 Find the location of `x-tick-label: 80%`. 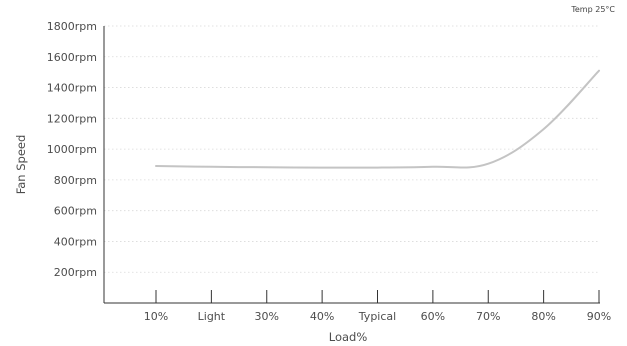

x-tick-label: 80% is located at coordinates (543, 316).